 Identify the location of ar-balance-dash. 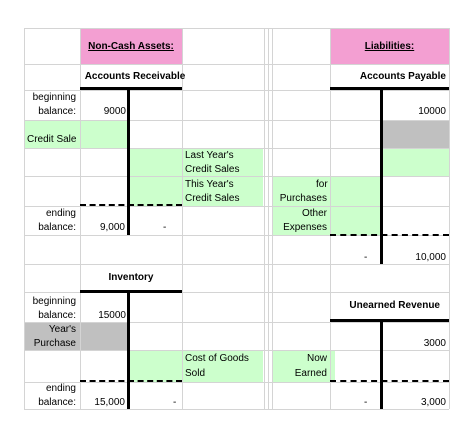
(131, 205).